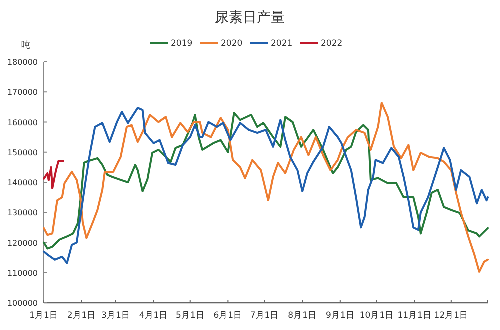 This screenshot has height=330, width=500. I want to click on chart-title: 尿素日产量, so click(250, 18).